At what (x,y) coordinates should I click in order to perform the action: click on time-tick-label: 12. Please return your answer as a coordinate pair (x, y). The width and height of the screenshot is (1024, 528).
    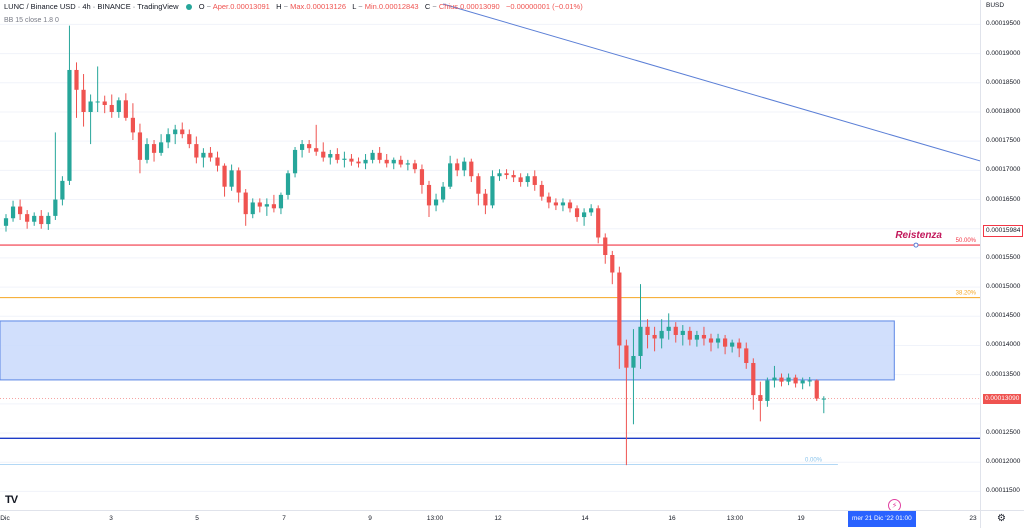
    Looking at the image, I should click on (498, 518).